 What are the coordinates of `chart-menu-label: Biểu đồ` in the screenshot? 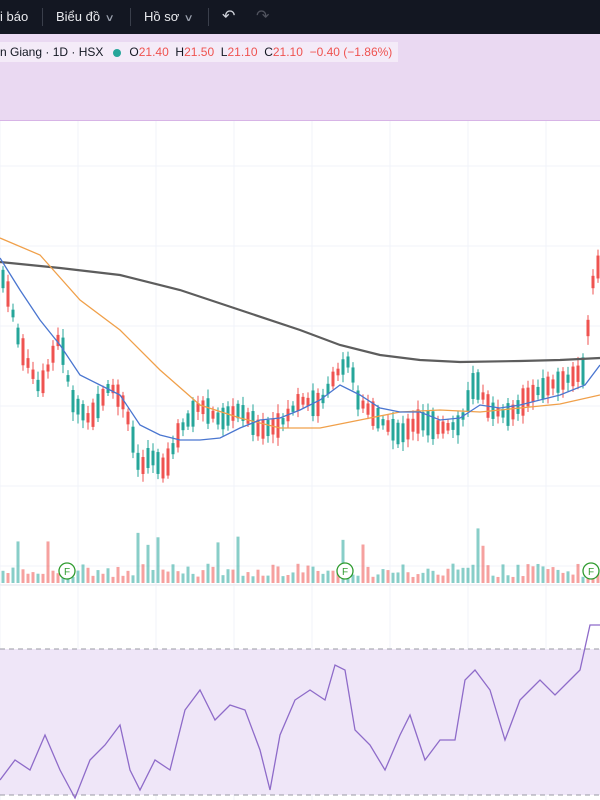 It's located at (78, 16).